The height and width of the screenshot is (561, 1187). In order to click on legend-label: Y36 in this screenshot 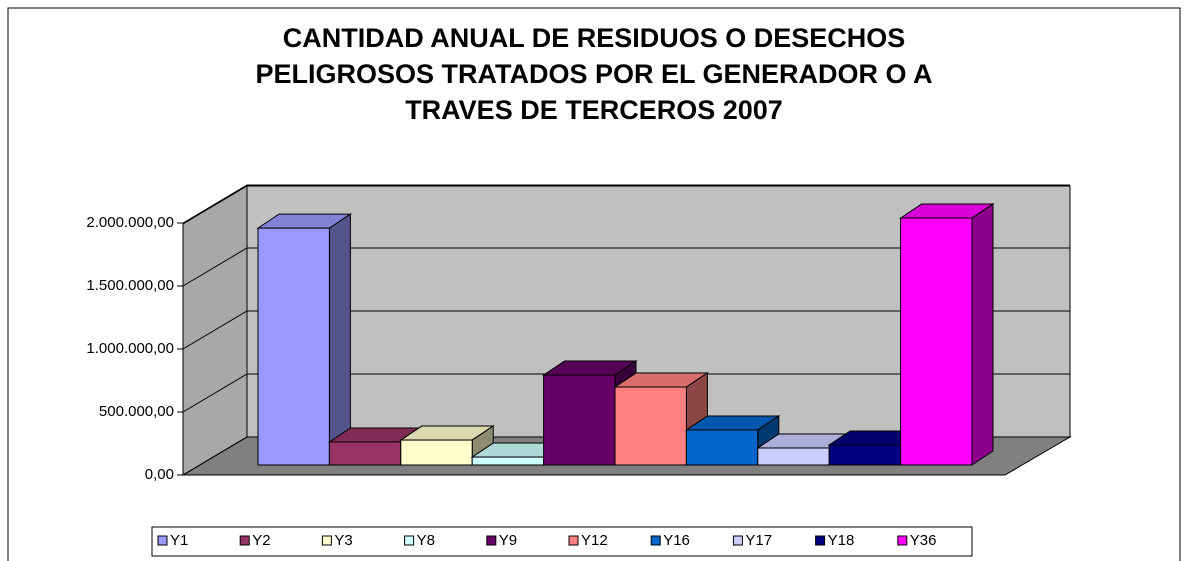, I will do `click(923, 540)`.